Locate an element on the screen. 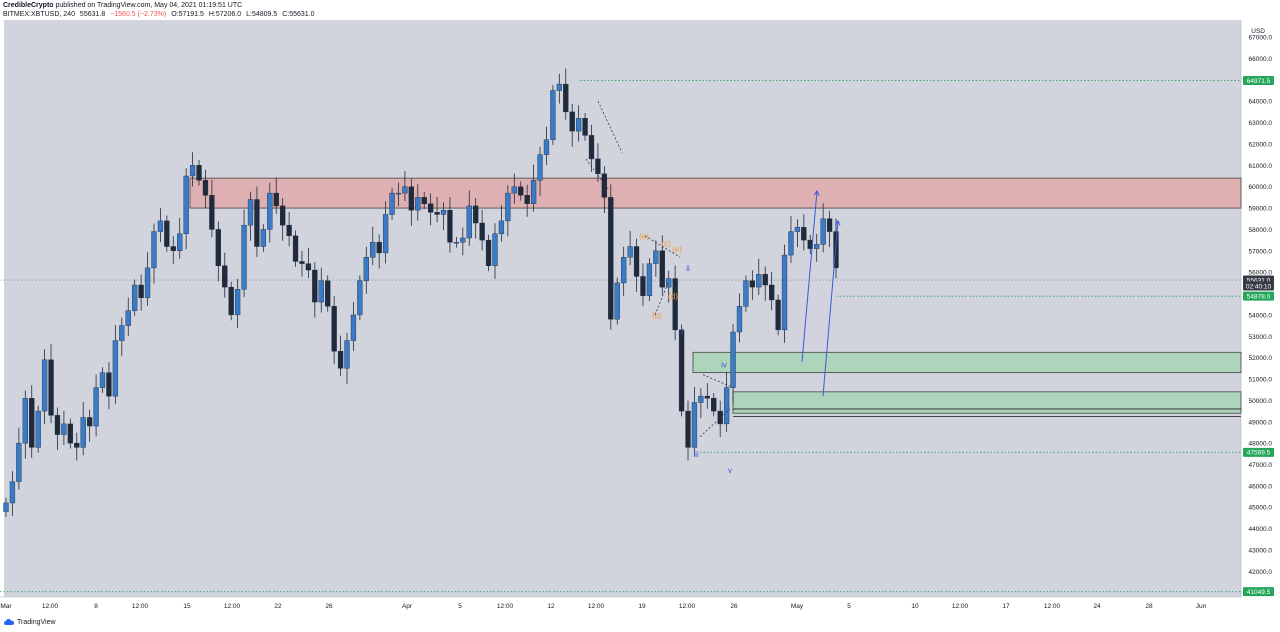 This screenshot has height=632, width=1280. wave-label: (b) is located at coordinates (657, 315).